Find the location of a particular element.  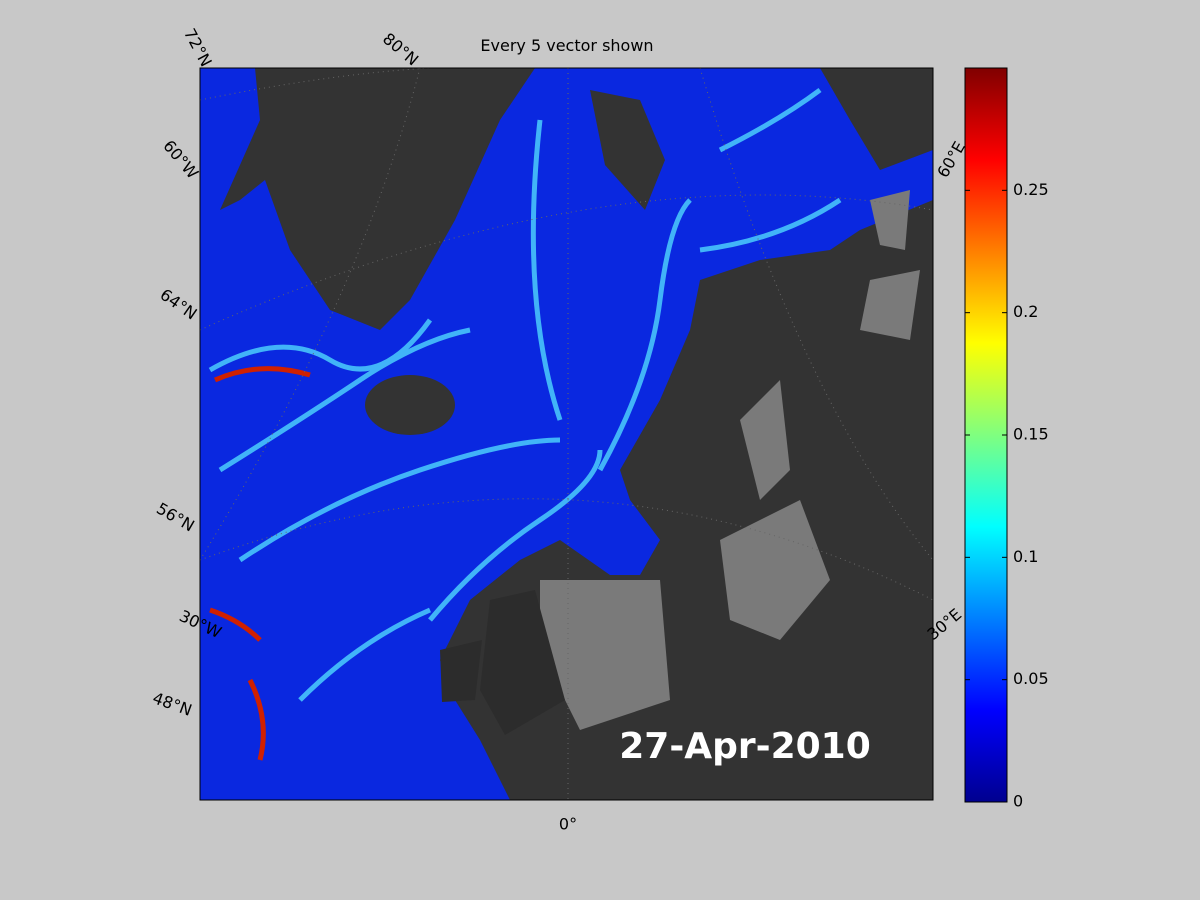

strong-currents is located at coordinates (260, 563).